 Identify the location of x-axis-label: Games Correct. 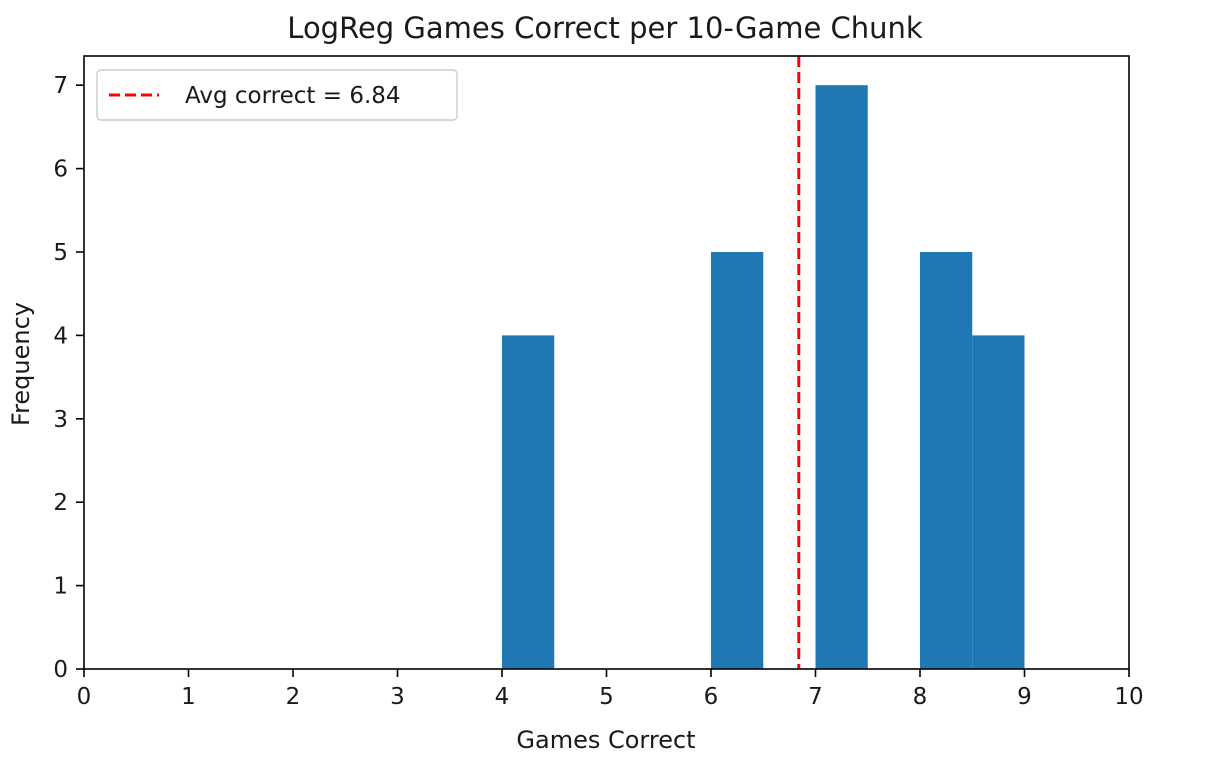
(605, 740).